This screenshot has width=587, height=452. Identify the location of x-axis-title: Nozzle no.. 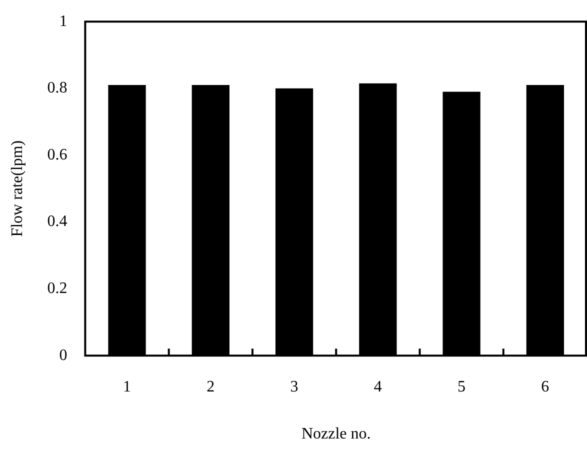
(336, 434).